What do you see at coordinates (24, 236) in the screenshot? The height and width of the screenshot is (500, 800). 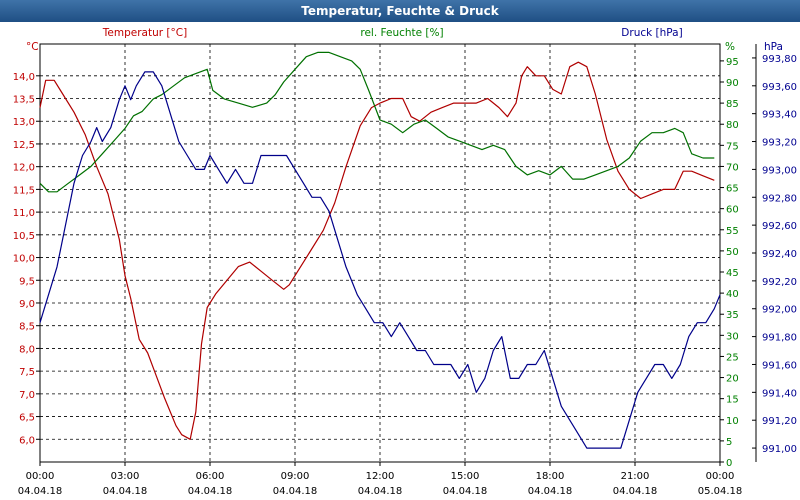 I see `tick-label-temperature: 10,5` at bounding box center [24, 236].